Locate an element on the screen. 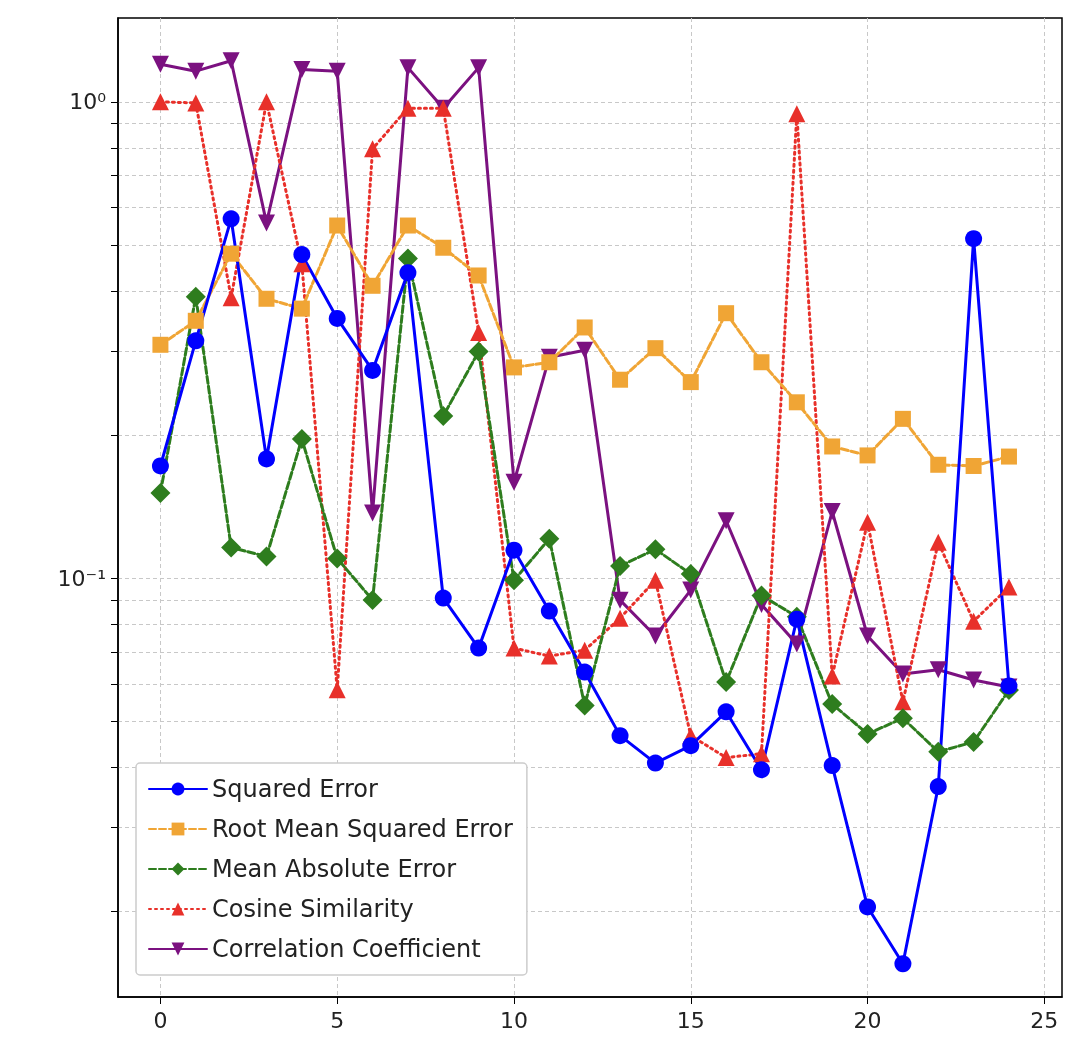 Image resolution: width=1088 pixels, height=1053 pixels. x-tick-label: 20 is located at coordinates (867, 1020).